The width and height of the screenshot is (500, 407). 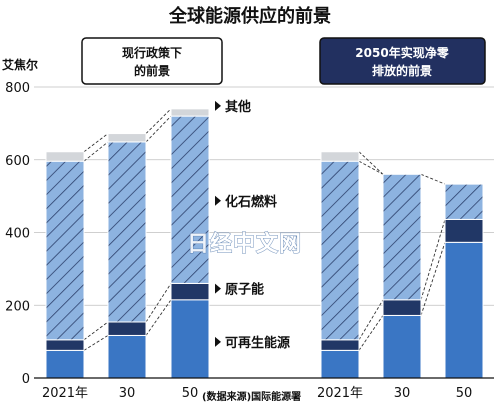 What do you see at coordinates (244, 244) in the screenshot?
I see `watermark: 日经中文网` at bounding box center [244, 244].